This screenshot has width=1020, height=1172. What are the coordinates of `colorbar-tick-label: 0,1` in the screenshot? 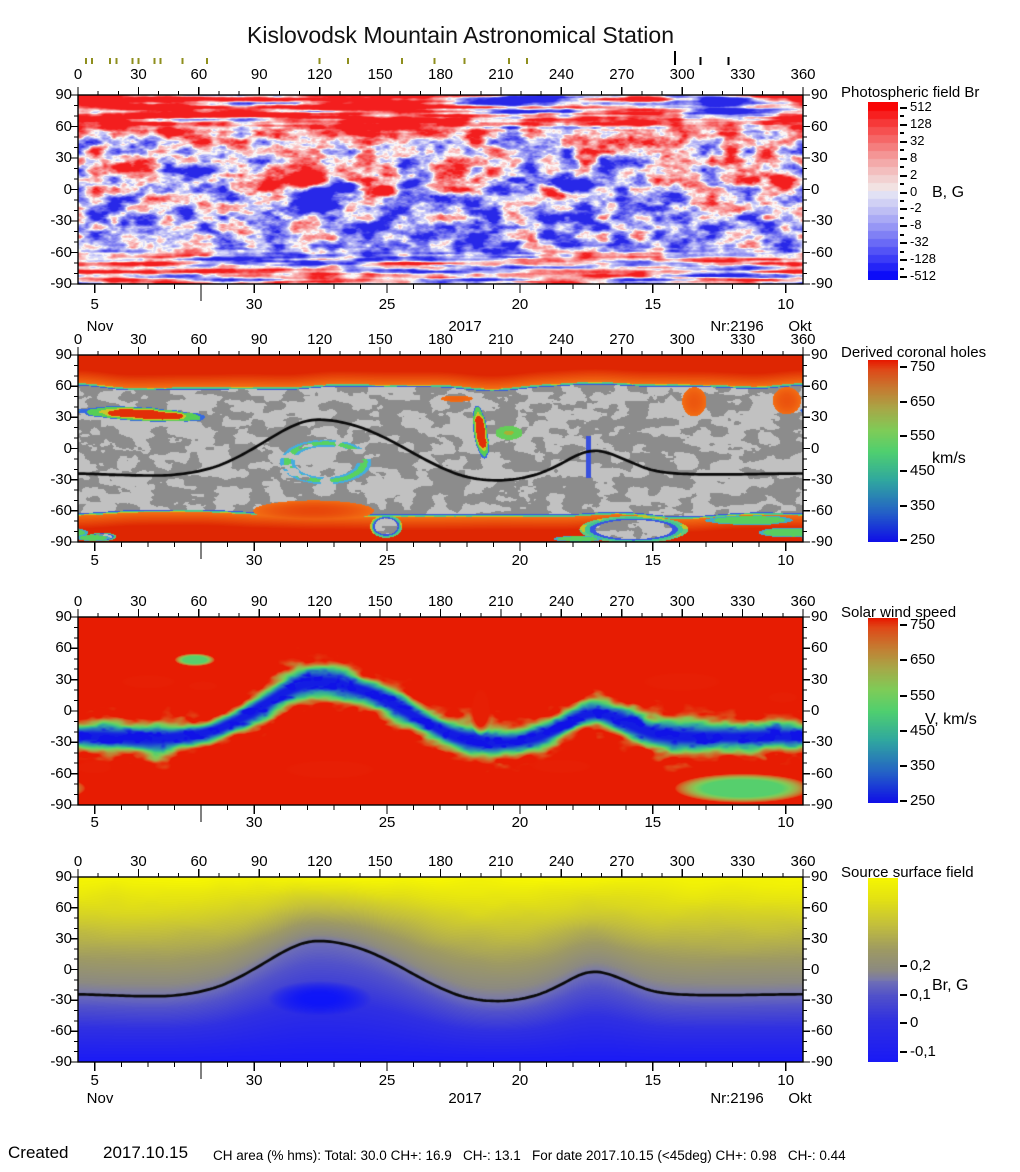 It's located at (920, 995).